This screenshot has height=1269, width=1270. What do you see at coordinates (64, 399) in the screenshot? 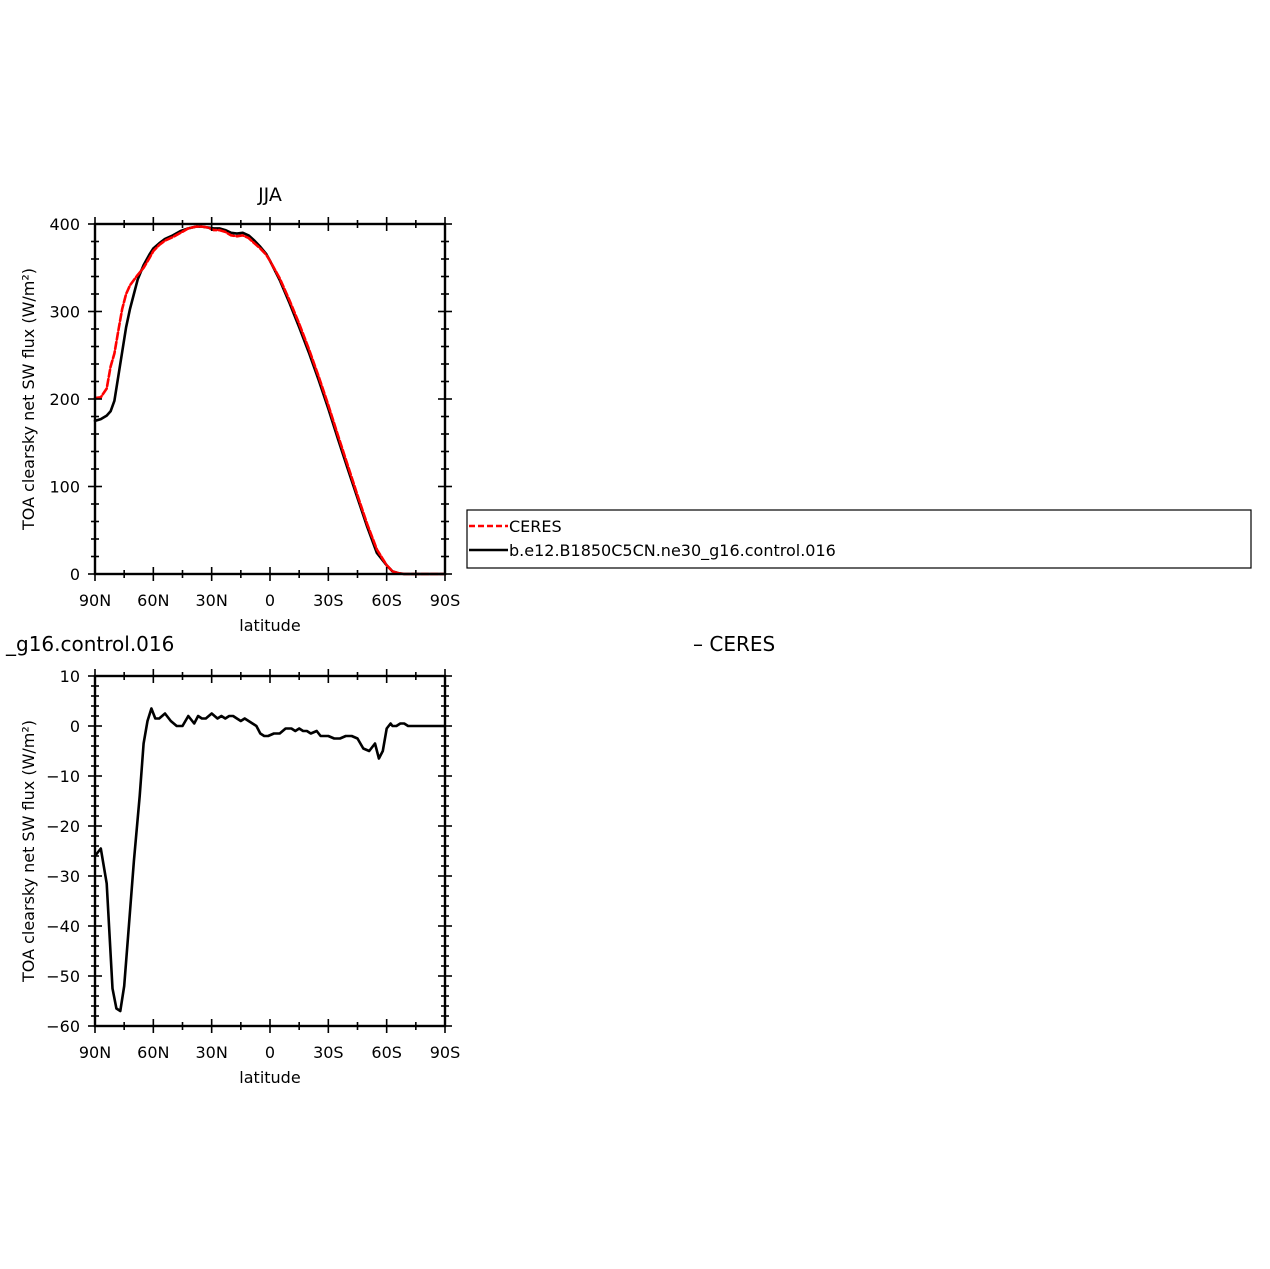
I see `y-tick-label: 200` at bounding box center [64, 399].